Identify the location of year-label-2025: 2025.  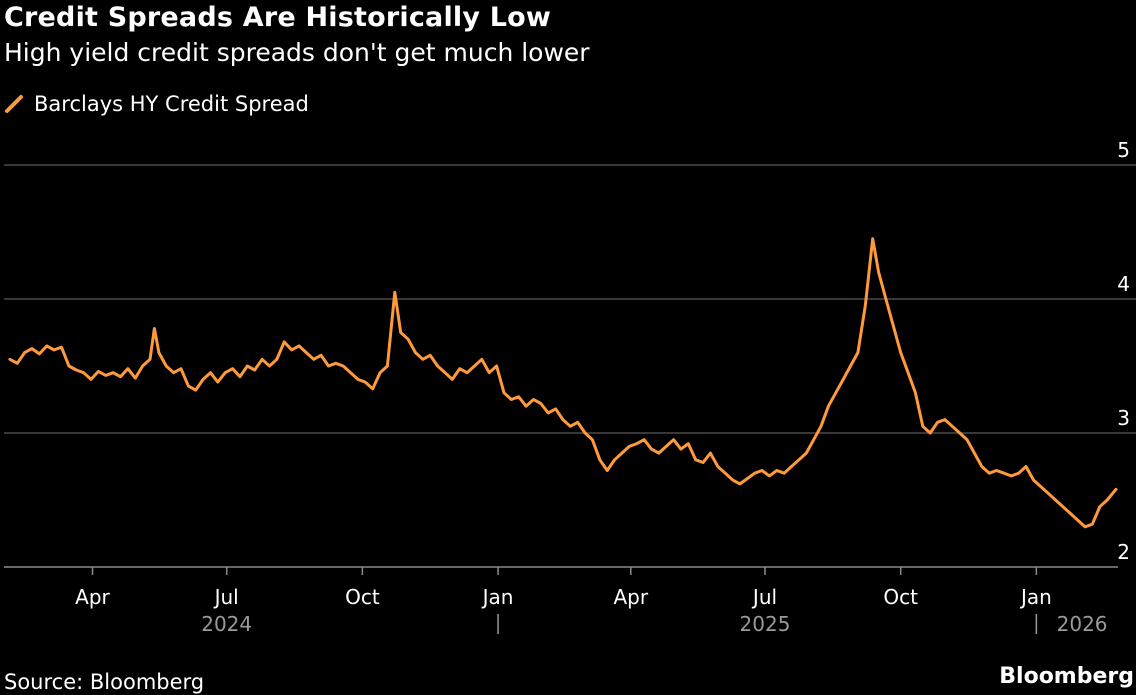
(765, 624).